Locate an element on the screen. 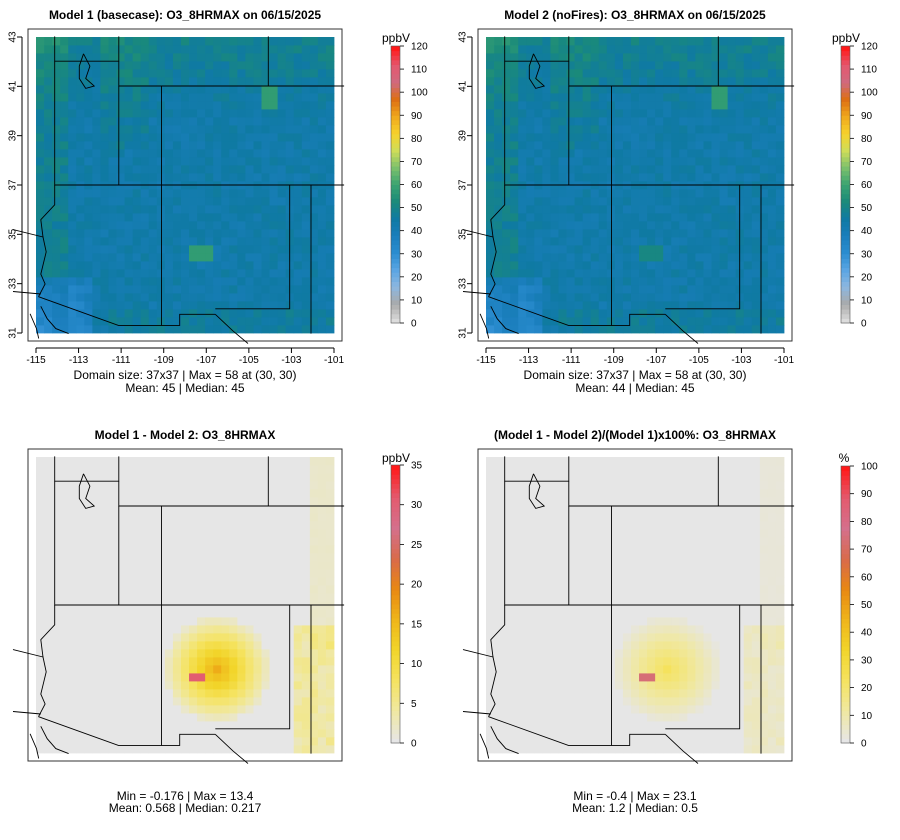 This screenshot has width=900, height=840. colorbar-tick-label: 60 is located at coordinates (867, 185).